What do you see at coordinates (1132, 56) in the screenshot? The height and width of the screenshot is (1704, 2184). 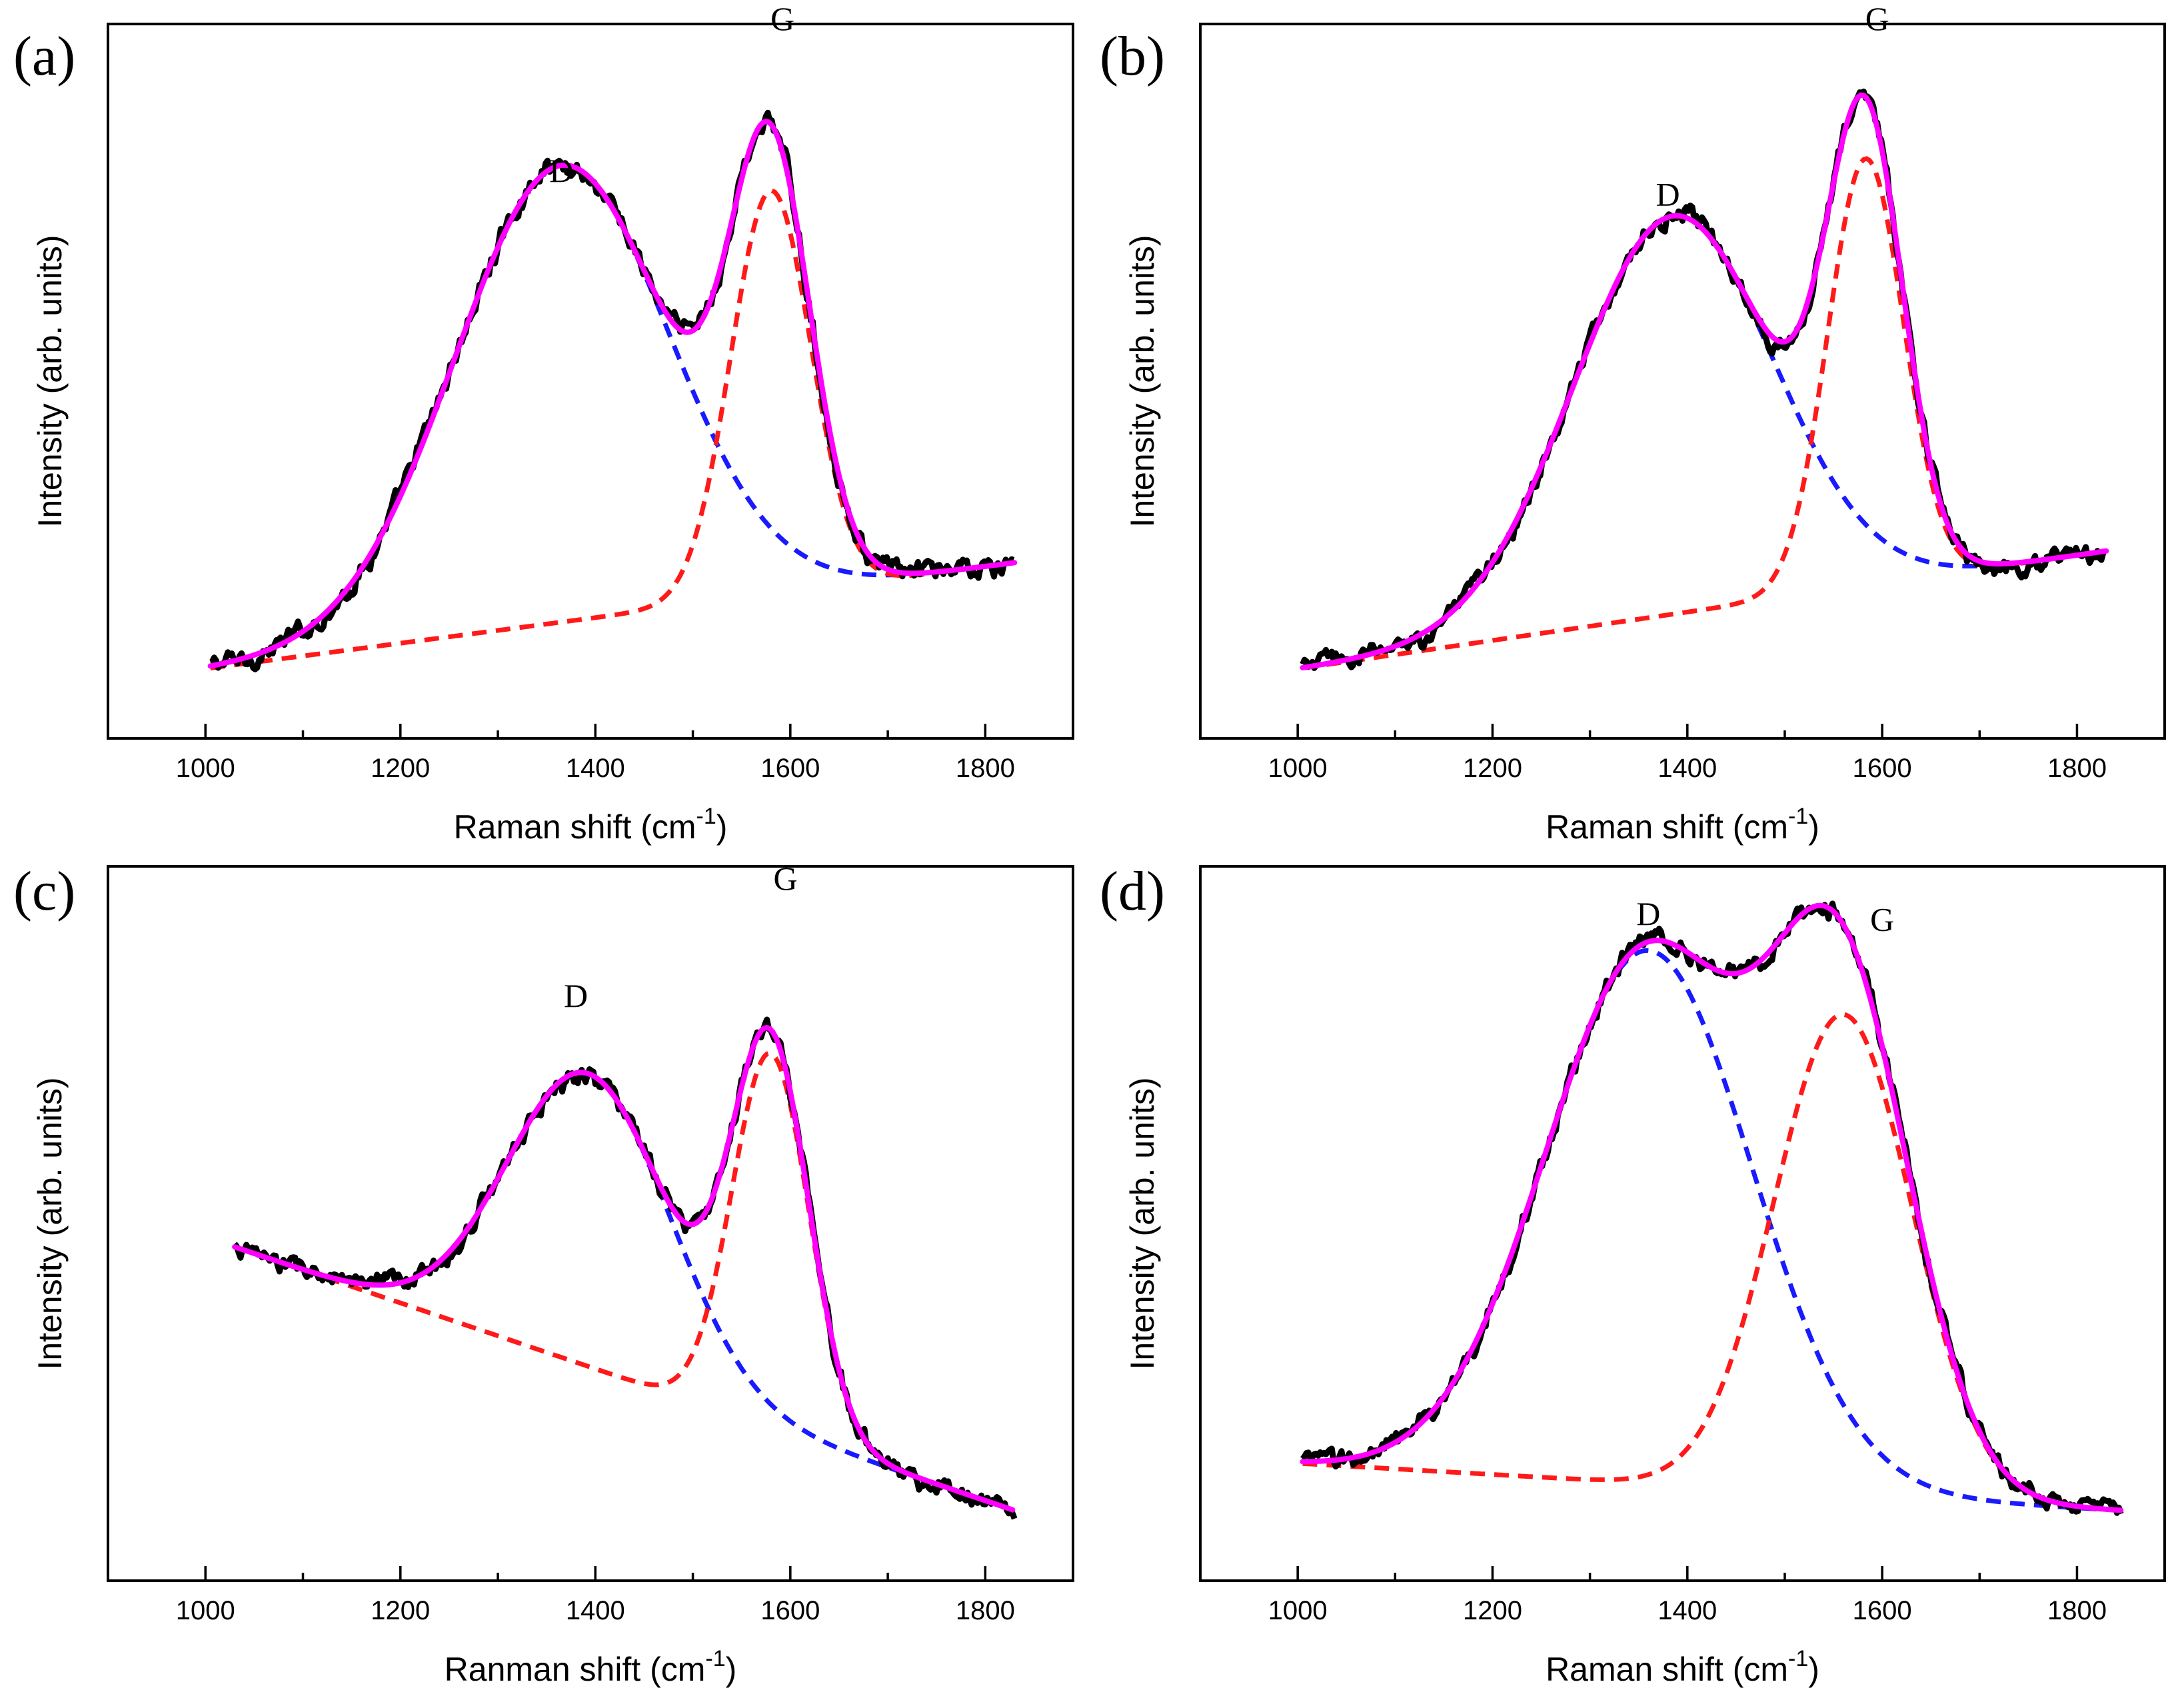 I see `panel-letter: (b)` at bounding box center [1132, 56].